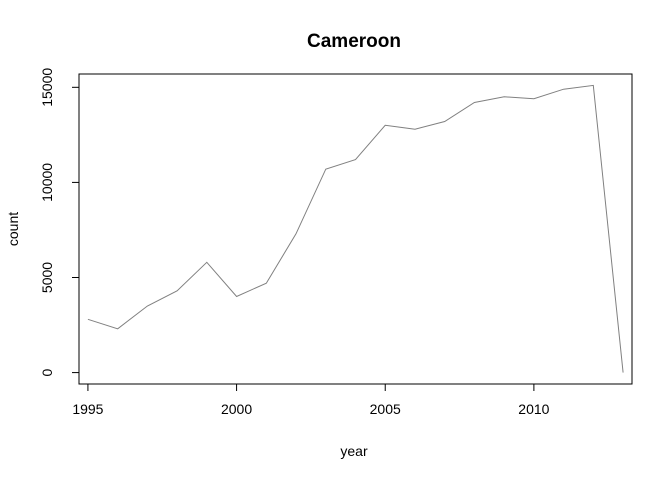 Image resolution: width=672 pixels, height=480 pixels. Describe the element at coordinates (385, 409) in the screenshot. I see `x-tick-label: 2005` at that location.